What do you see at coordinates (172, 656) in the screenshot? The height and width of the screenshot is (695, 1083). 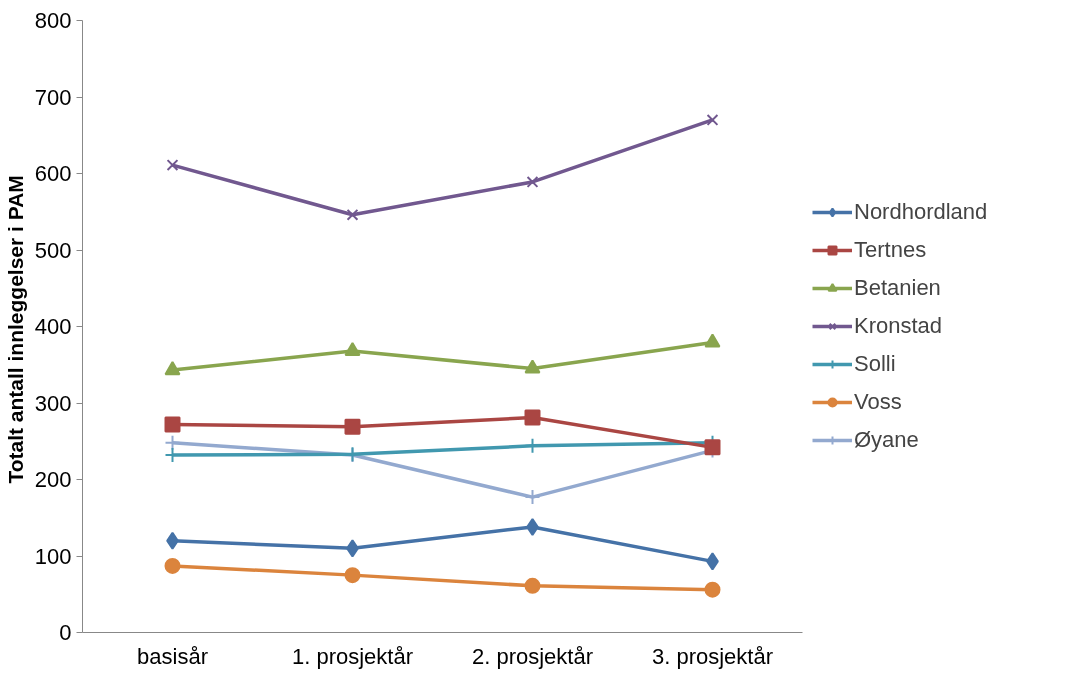 I see `x-tick-label: basisår` at bounding box center [172, 656].